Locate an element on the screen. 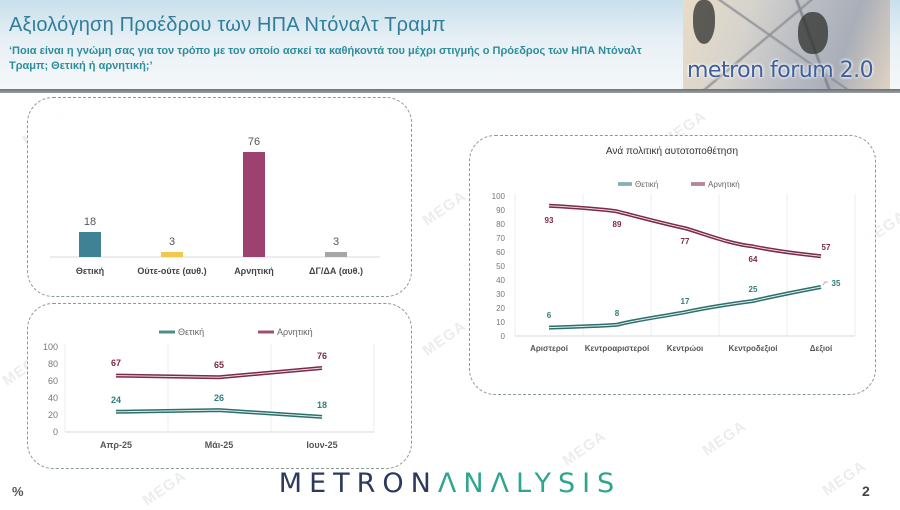 The image size is (900, 510). series-negative: 67 65 76 is located at coordinates (219, 365).